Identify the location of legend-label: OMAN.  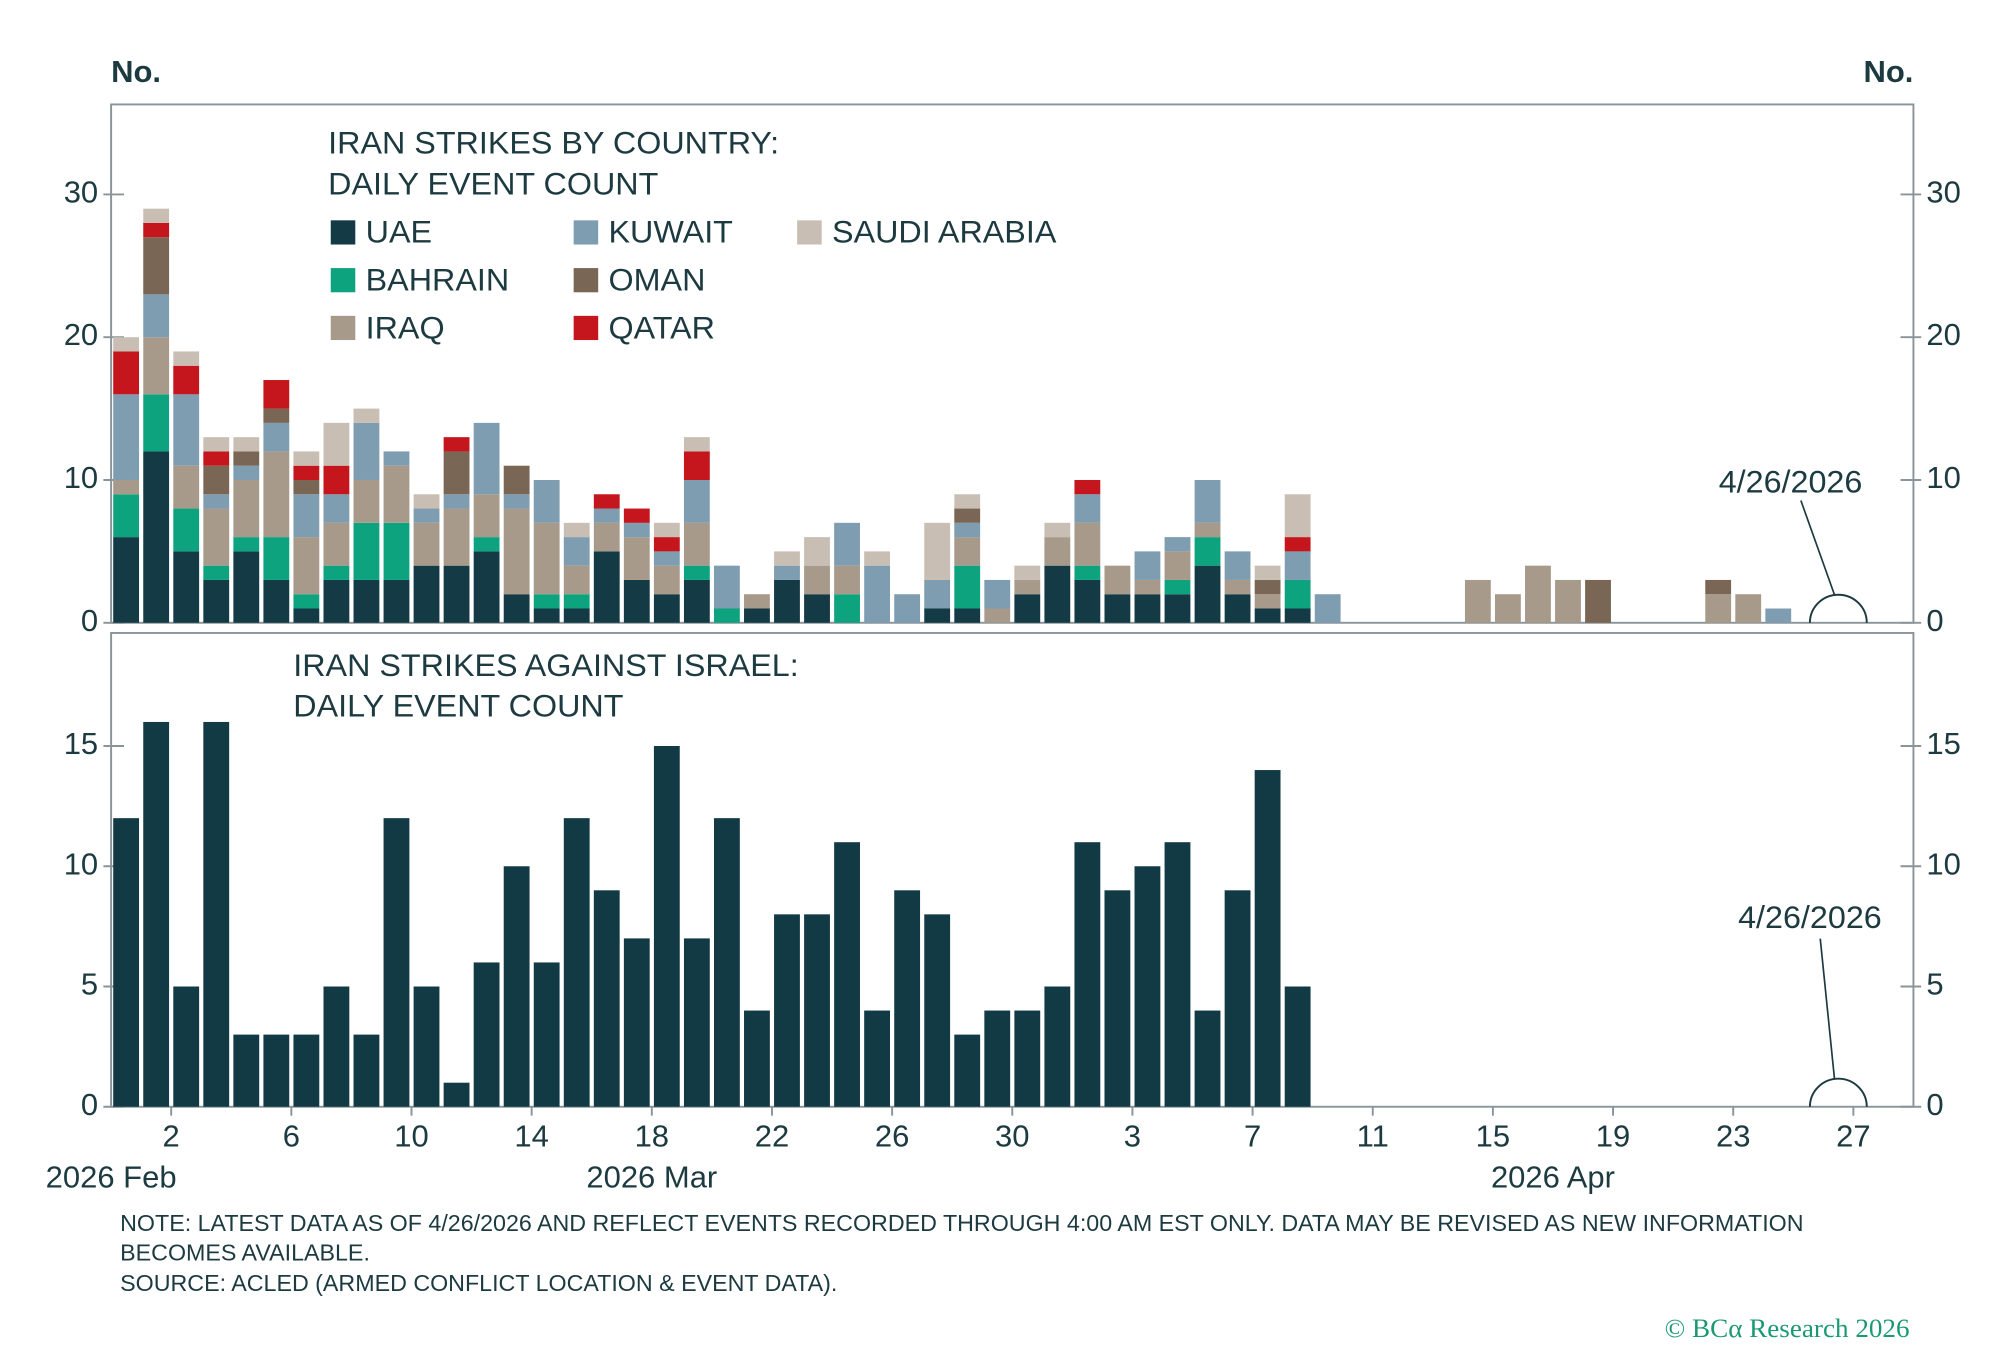
(657, 280).